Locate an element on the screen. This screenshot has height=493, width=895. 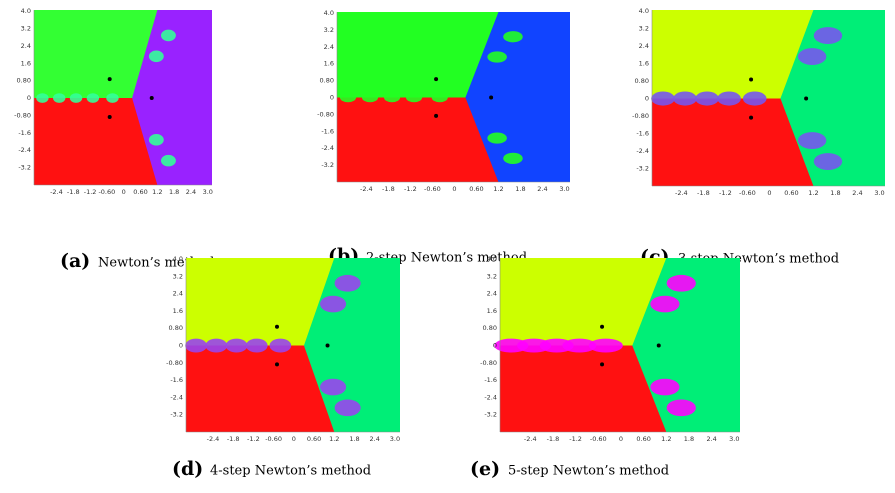
x-tick-label: -1.2 is located at coordinates (725, 193).